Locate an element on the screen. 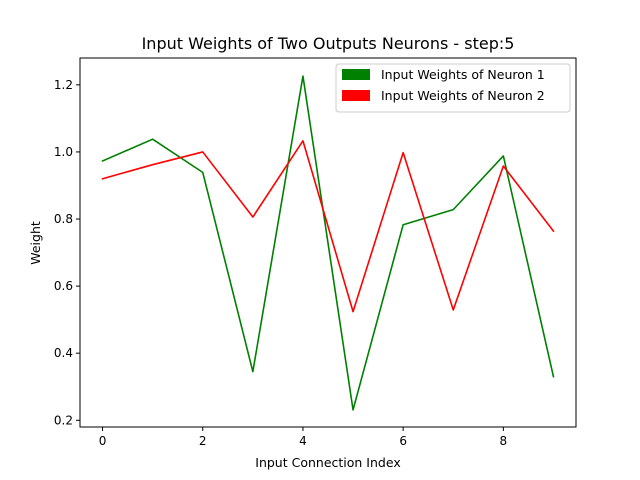  y-tick-label-2: 0.6 is located at coordinates (63, 286).